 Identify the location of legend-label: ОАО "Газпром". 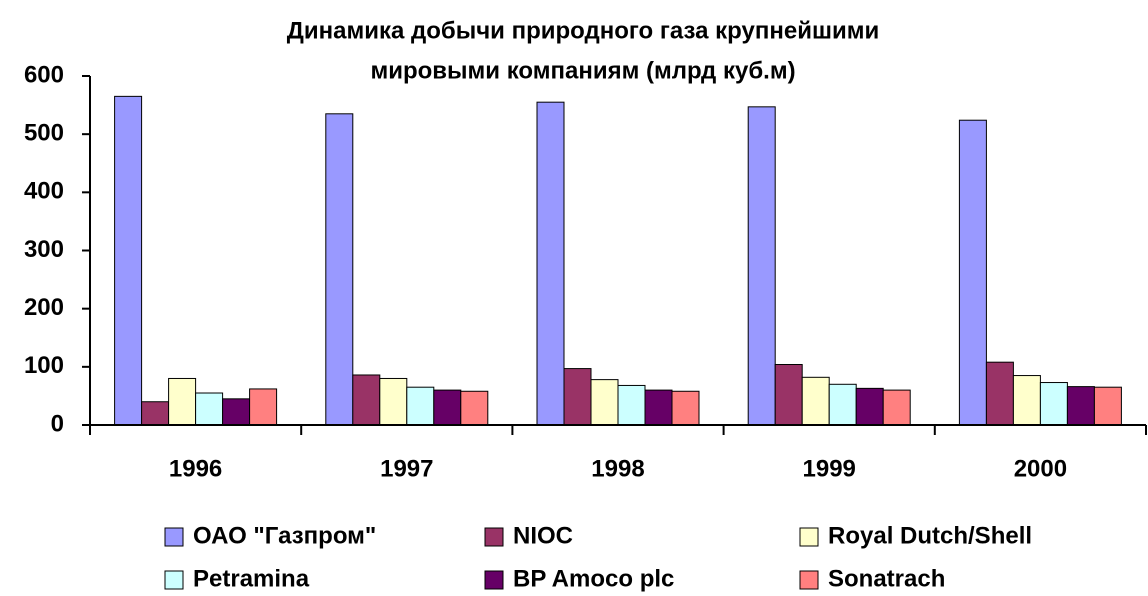
(284, 535).